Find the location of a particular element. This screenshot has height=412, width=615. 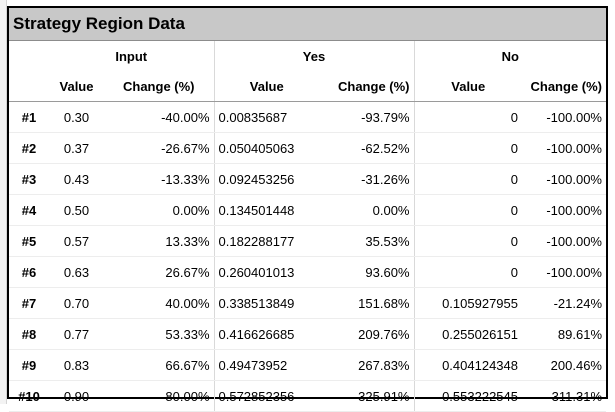

cell-yes-change: 151.68% is located at coordinates (366, 303).